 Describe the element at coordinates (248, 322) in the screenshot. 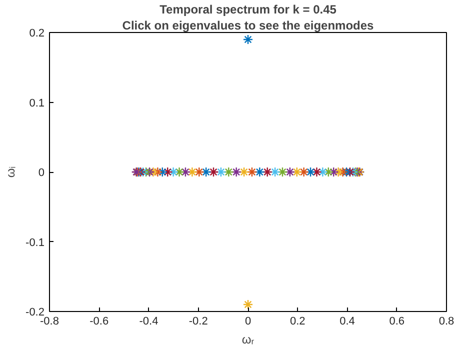

I see `x-tick-label: 0` at that location.